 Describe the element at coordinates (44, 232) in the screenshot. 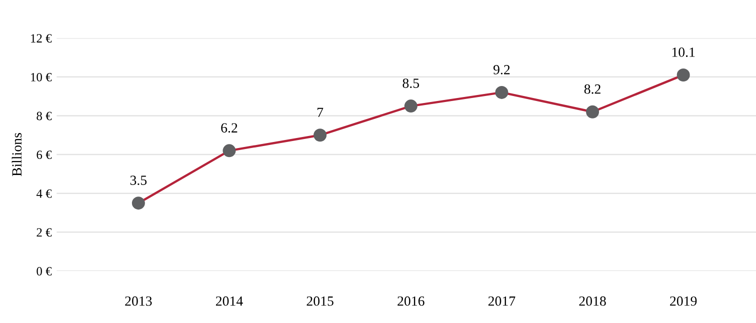

I see `y-tick-label: 2 €` at that location.